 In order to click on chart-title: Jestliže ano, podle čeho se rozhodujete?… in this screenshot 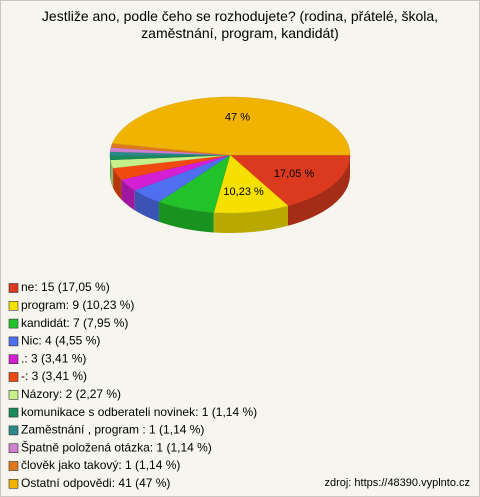, I will do `click(240, 24)`.